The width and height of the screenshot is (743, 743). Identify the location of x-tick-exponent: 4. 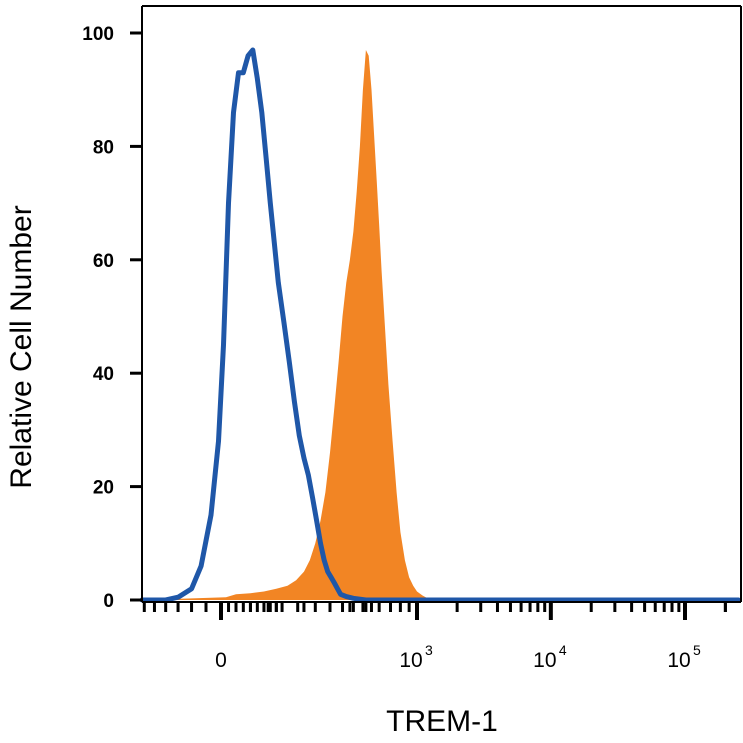
(563, 650).